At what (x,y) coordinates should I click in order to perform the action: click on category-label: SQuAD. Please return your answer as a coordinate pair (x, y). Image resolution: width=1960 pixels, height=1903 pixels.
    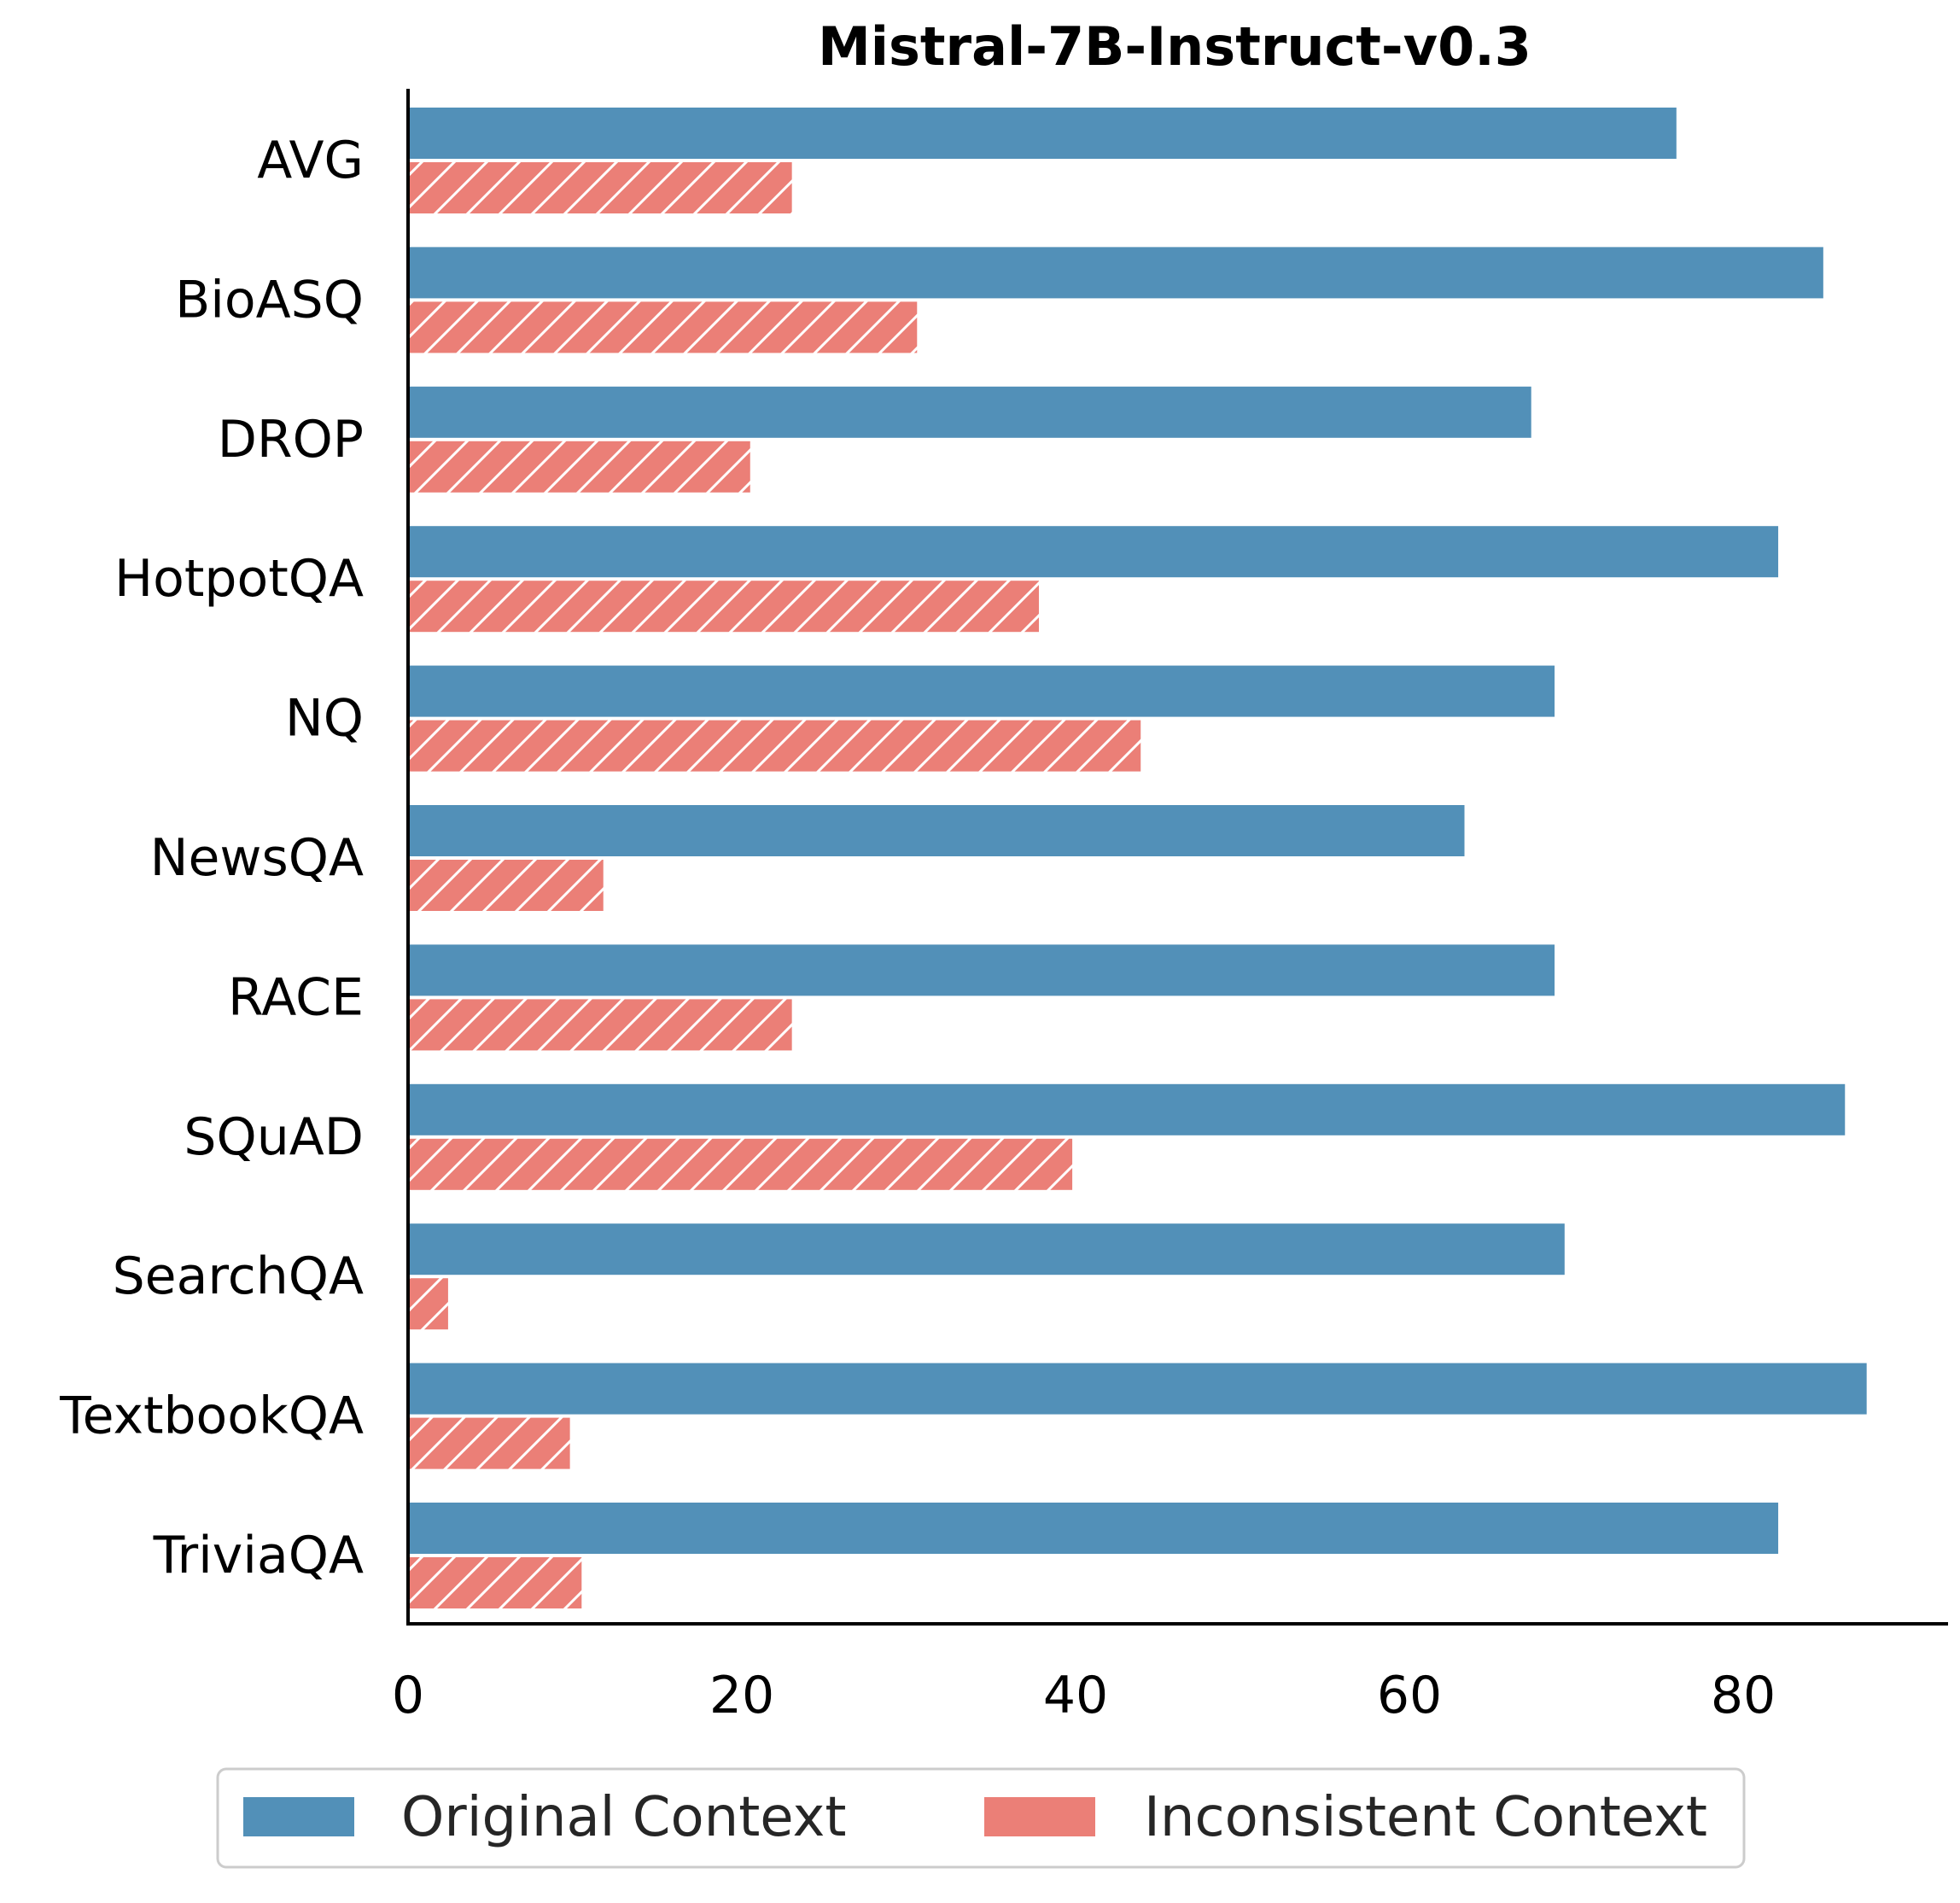
    Looking at the image, I should click on (274, 1137).